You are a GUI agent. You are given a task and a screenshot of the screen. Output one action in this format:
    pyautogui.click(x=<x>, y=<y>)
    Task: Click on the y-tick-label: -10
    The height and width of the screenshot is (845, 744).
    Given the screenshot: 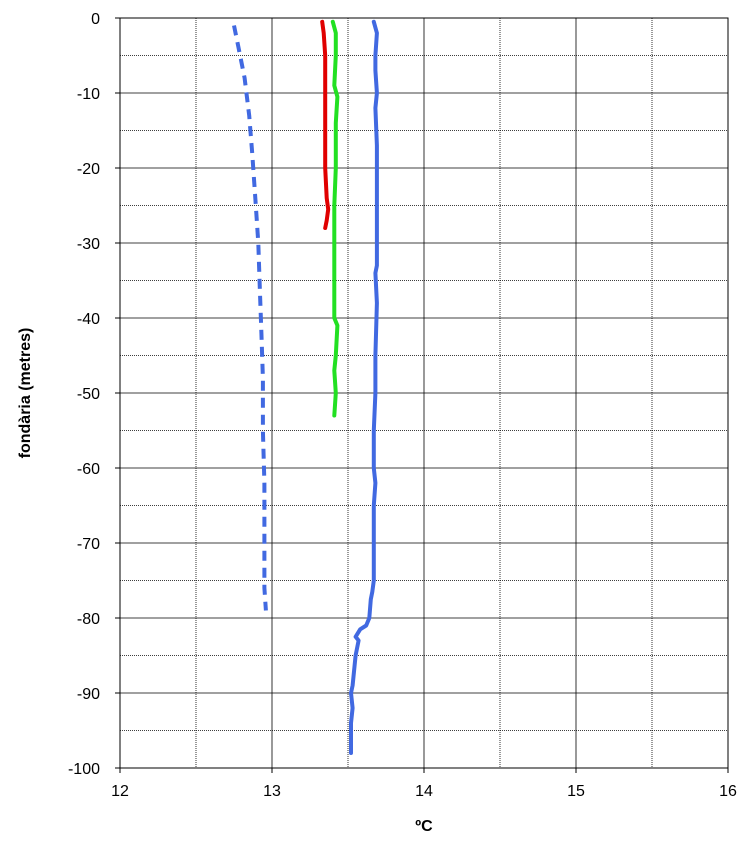 What is the action you would take?
    pyautogui.click(x=88, y=94)
    